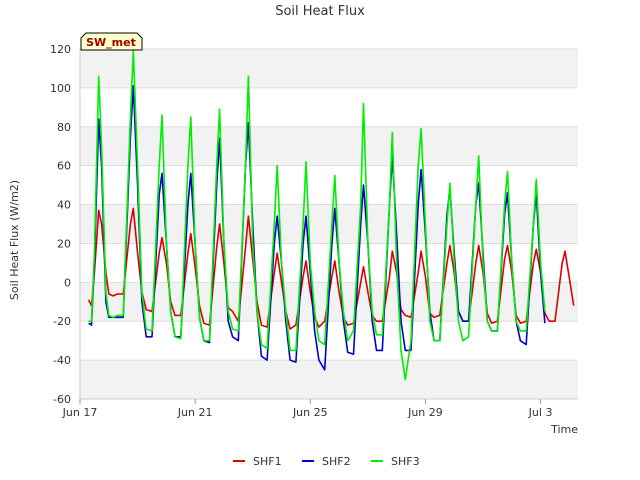 Image resolution: width=640 pixels, height=480 pixels. What do you see at coordinates (14, 240) in the screenshot?
I see `y-axis-label: Soil Heat Flux (W/m2)` at bounding box center [14, 240].